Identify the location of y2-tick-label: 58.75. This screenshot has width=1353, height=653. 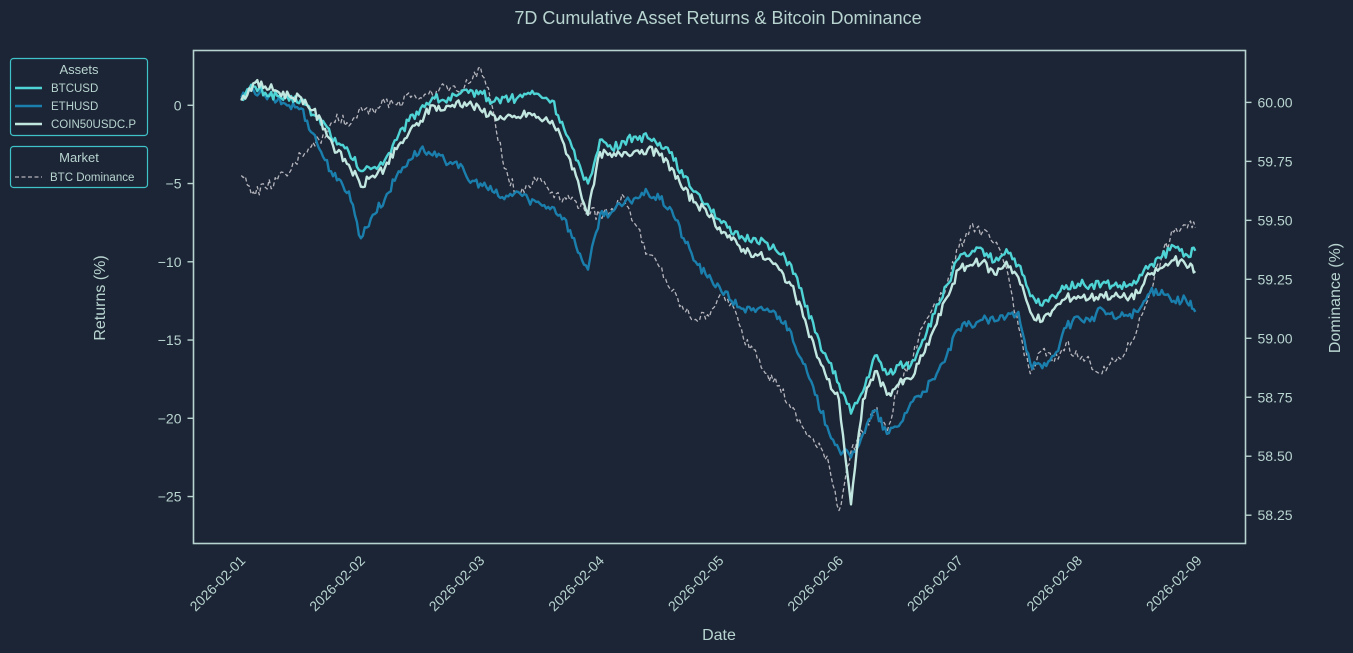
(1275, 397).